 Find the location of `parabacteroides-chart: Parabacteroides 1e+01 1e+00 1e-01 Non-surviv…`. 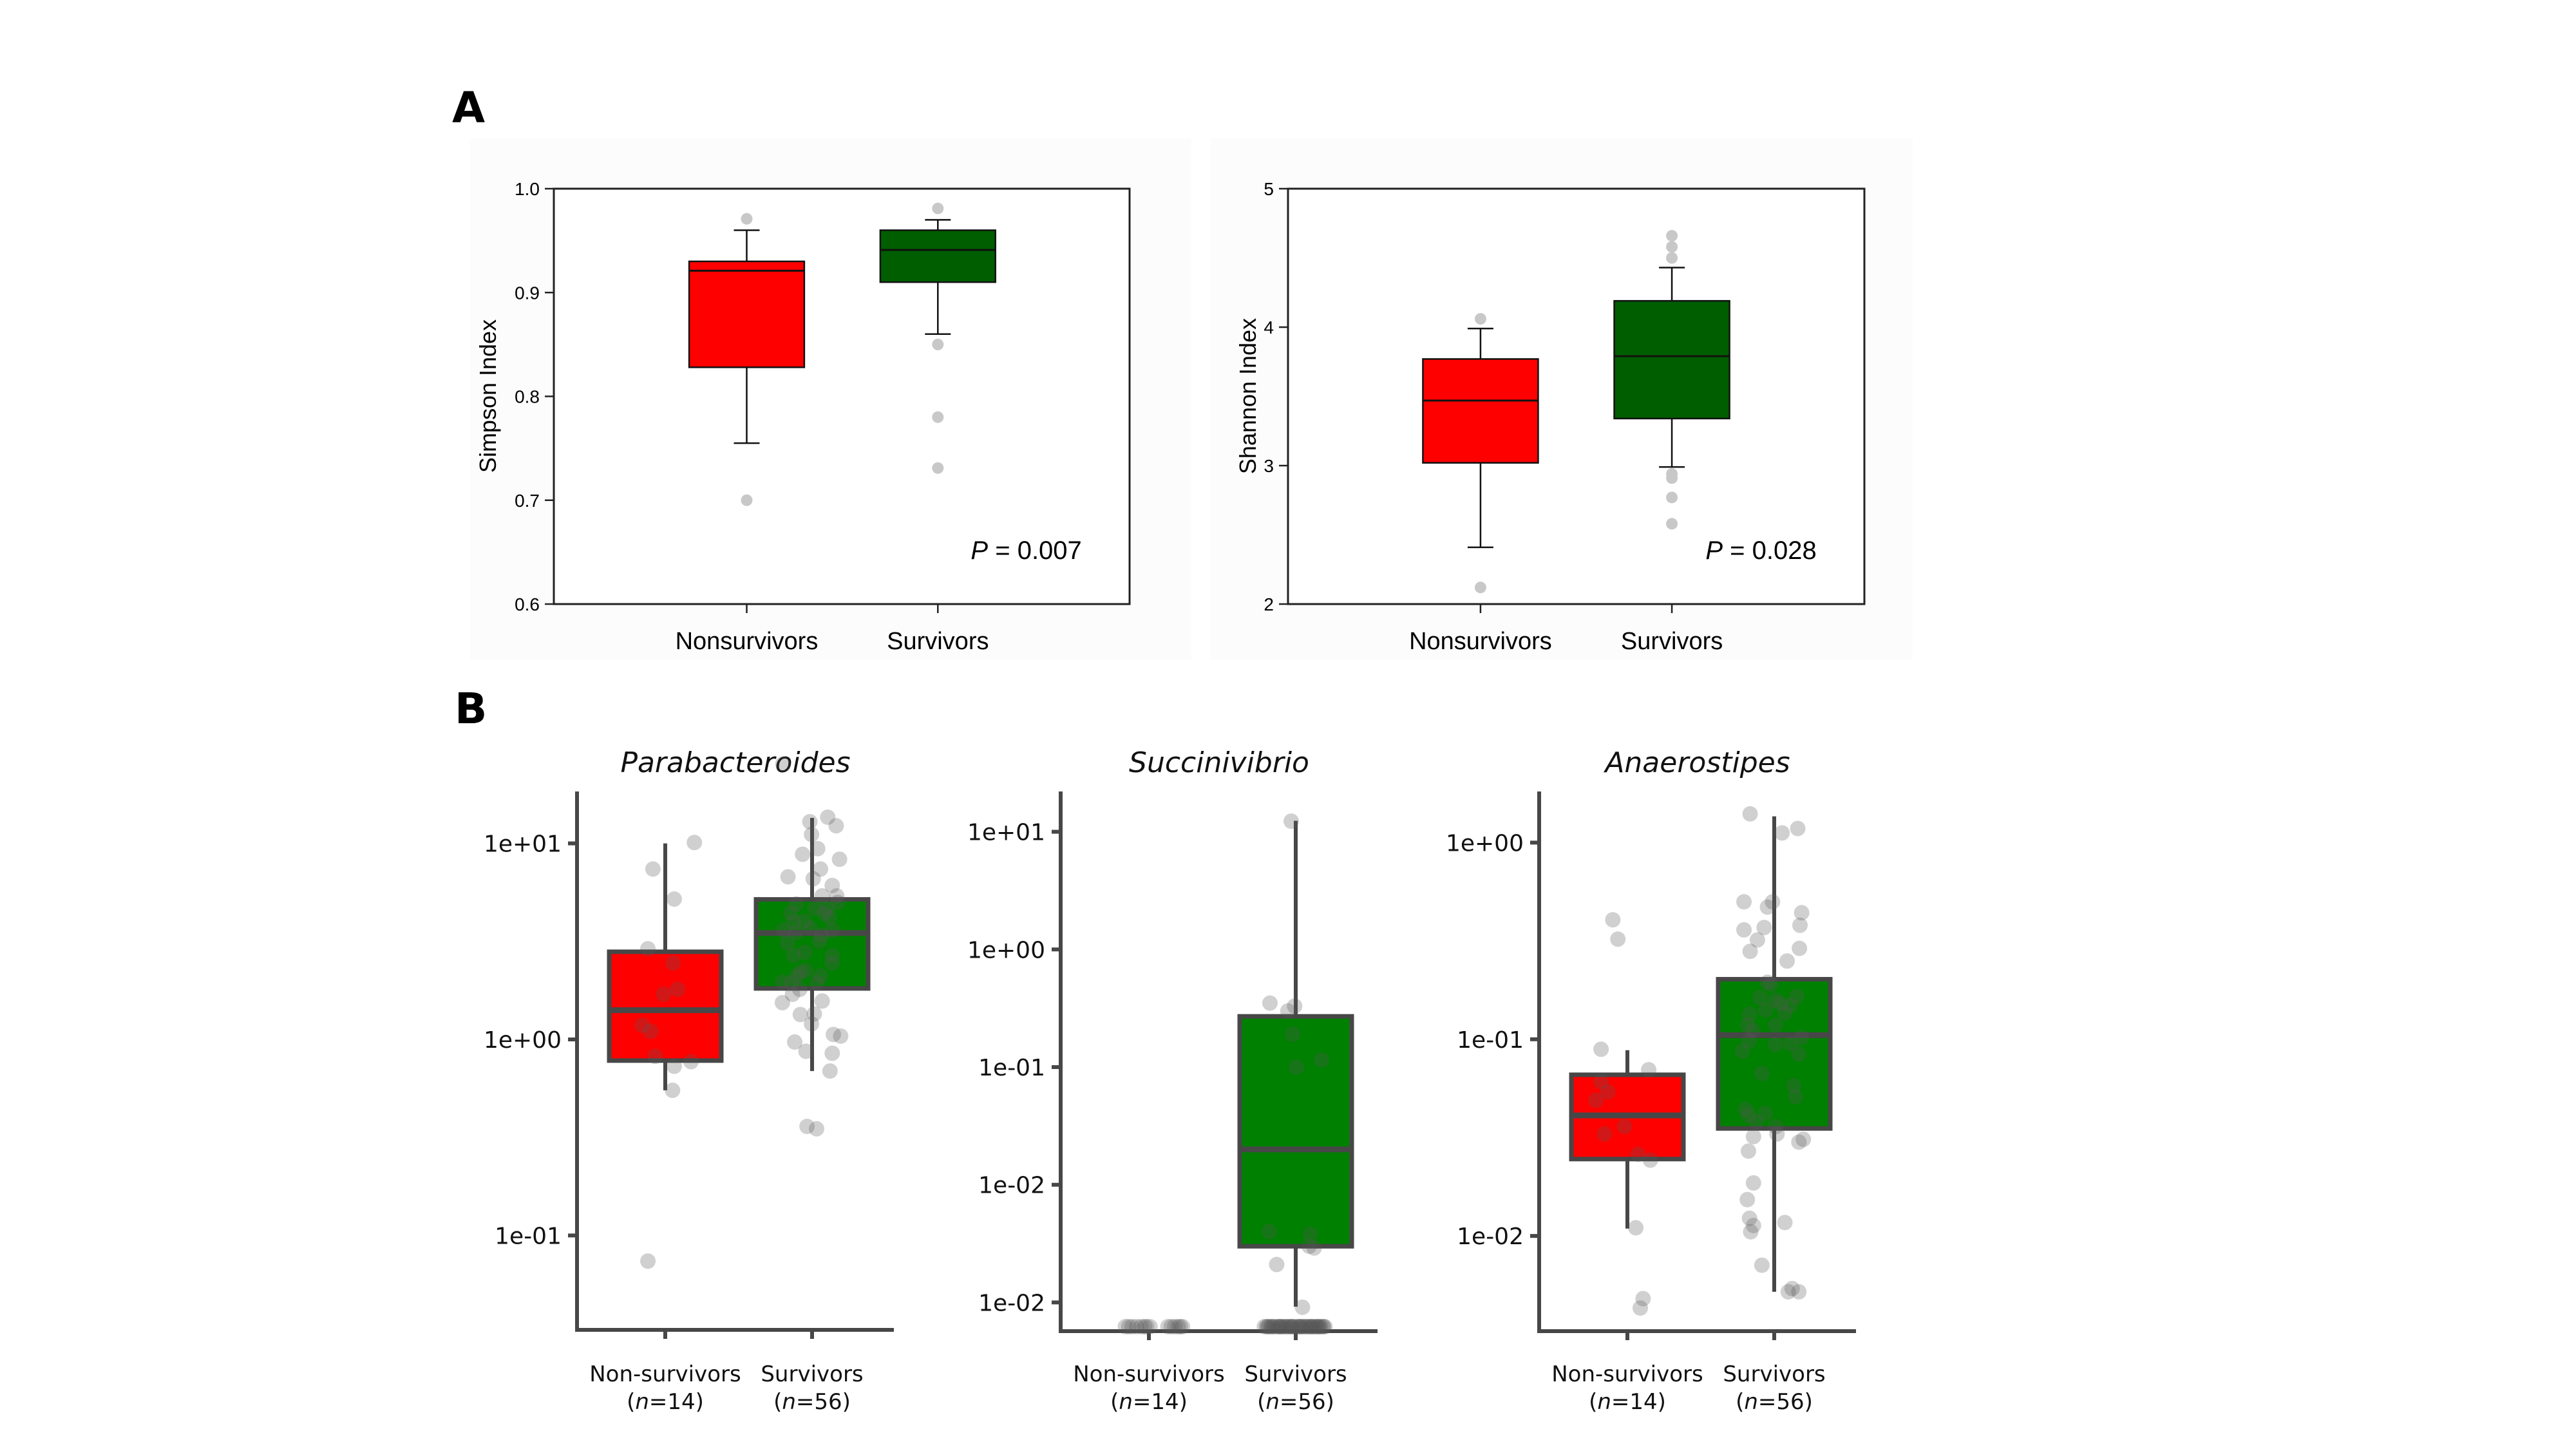

parabacteroides-chart: Parabacteroides 1e+01 1e+00 1e-01 Non-surviv… is located at coordinates (689, 1080).